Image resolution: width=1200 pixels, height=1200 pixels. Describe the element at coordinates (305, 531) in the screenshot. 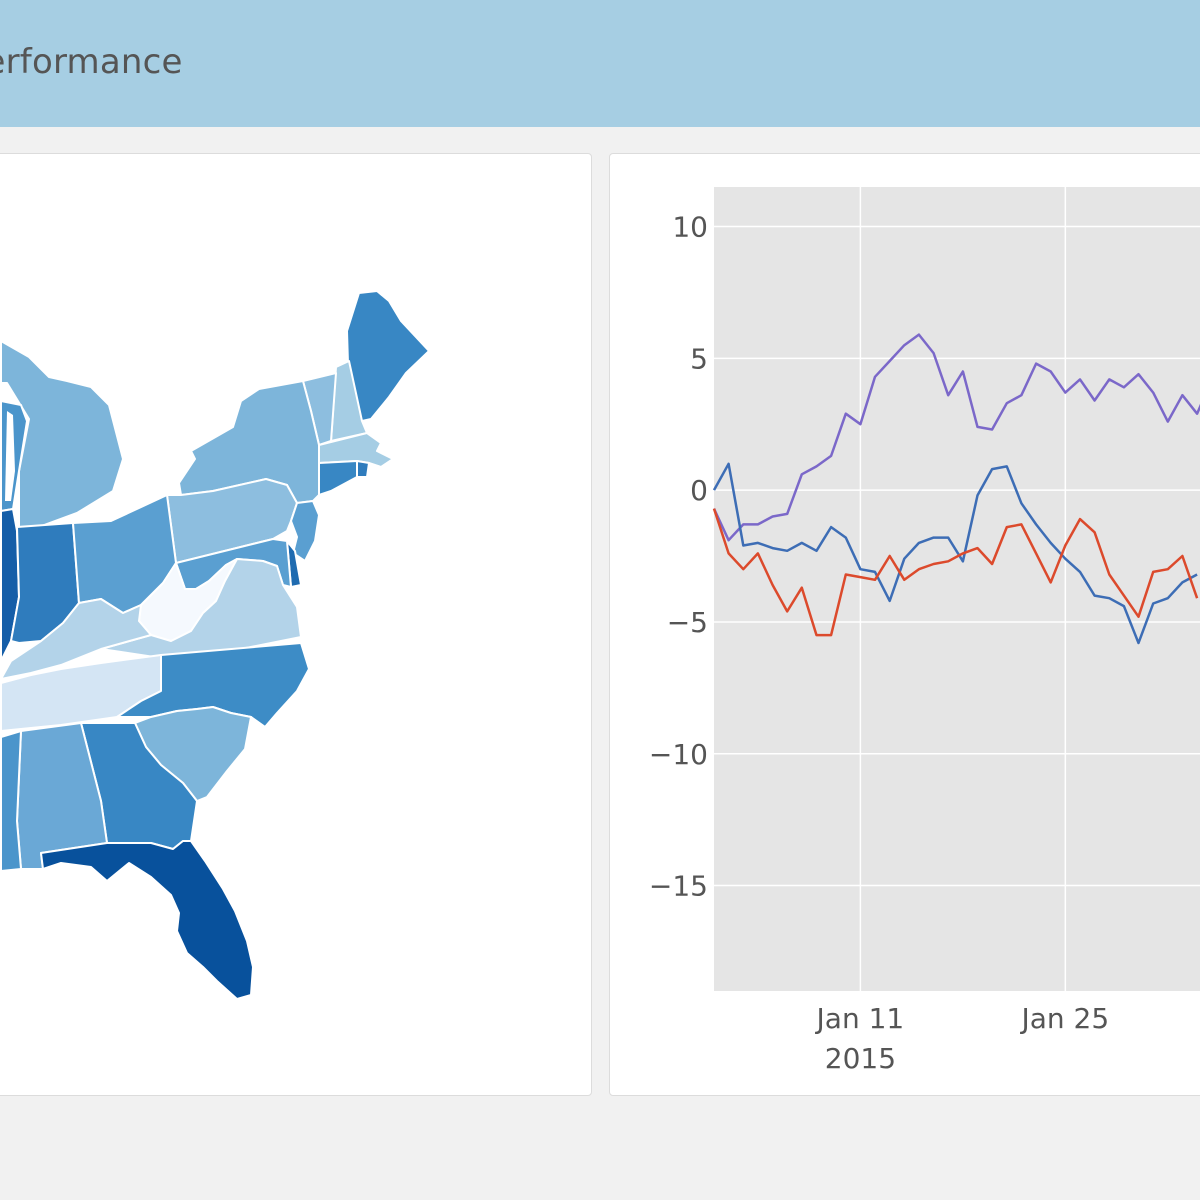

I see `state-new-jersey` at that location.